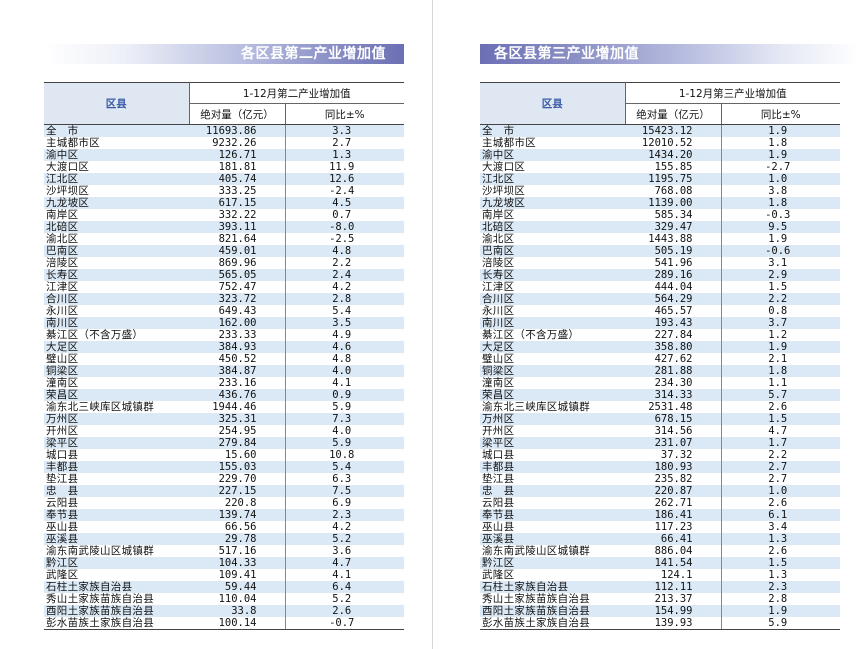  What do you see at coordinates (344, 623) in the screenshot?
I see `yoy-change-cell: -0.7` at bounding box center [344, 623].